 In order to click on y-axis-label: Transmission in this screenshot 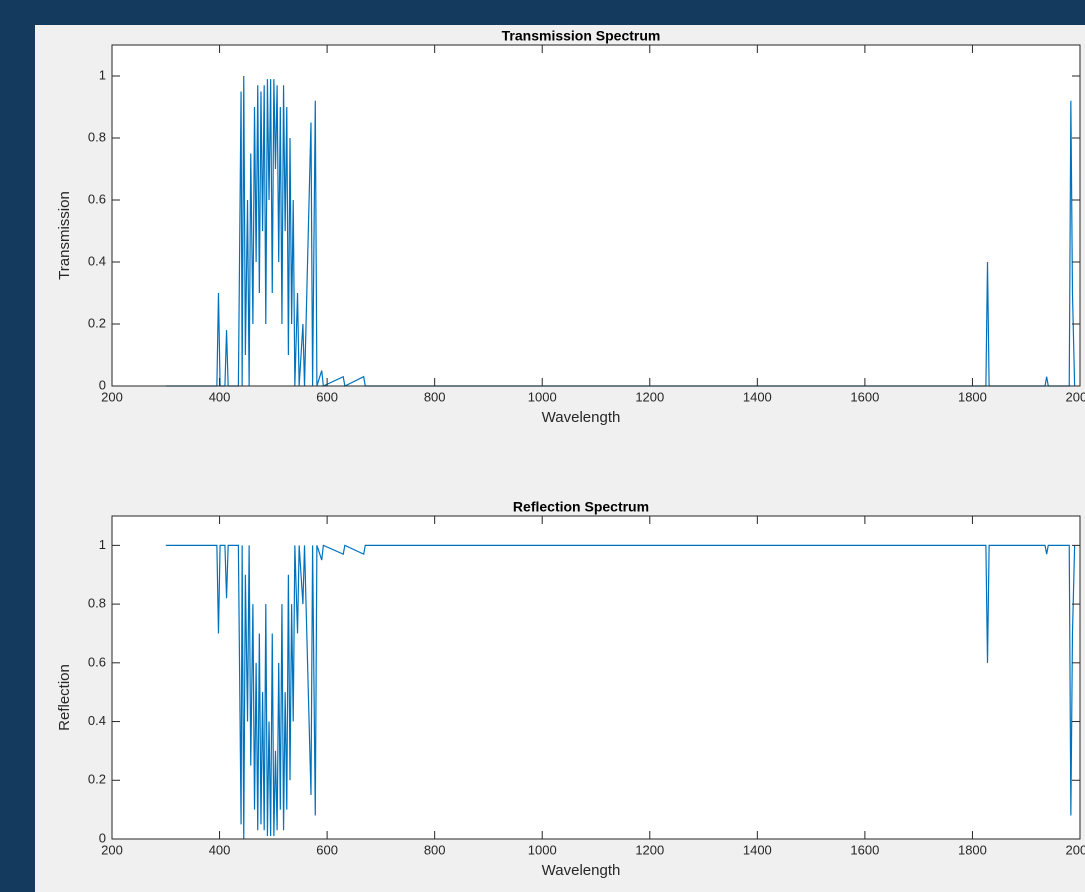, I will do `click(64, 235)`.